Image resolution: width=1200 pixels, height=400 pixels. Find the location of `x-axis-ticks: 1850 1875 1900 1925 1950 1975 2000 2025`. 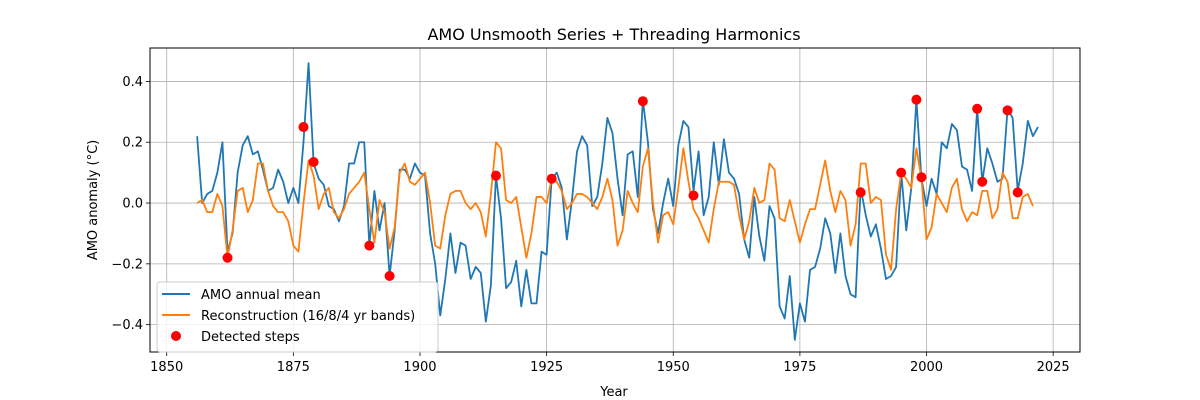

x-axis-ticks: 1850 1875 1900 1925 1950 1975 2000 2025 is located at coordinates (610, 363).